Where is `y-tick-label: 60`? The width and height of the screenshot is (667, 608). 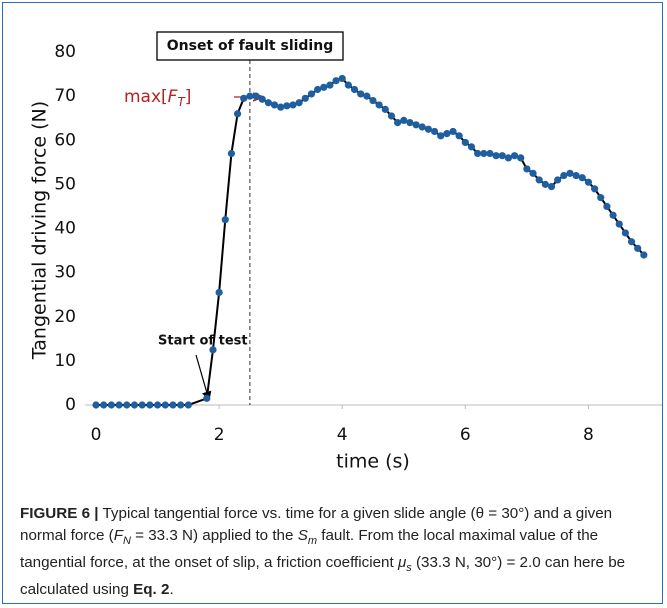
y-tick-label: 60 is located at coordinates (65, 140).